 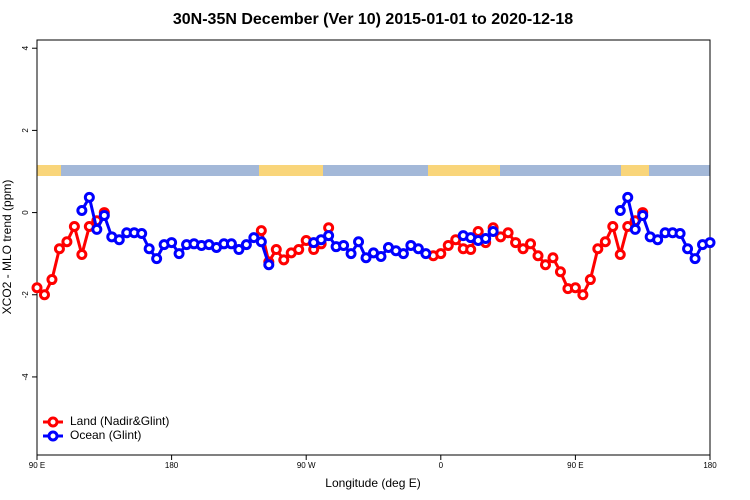 What do you see at coordinates (373, 170) in the screenshot?
I see `land-ocean-strip` at bounding box center [373, 170].